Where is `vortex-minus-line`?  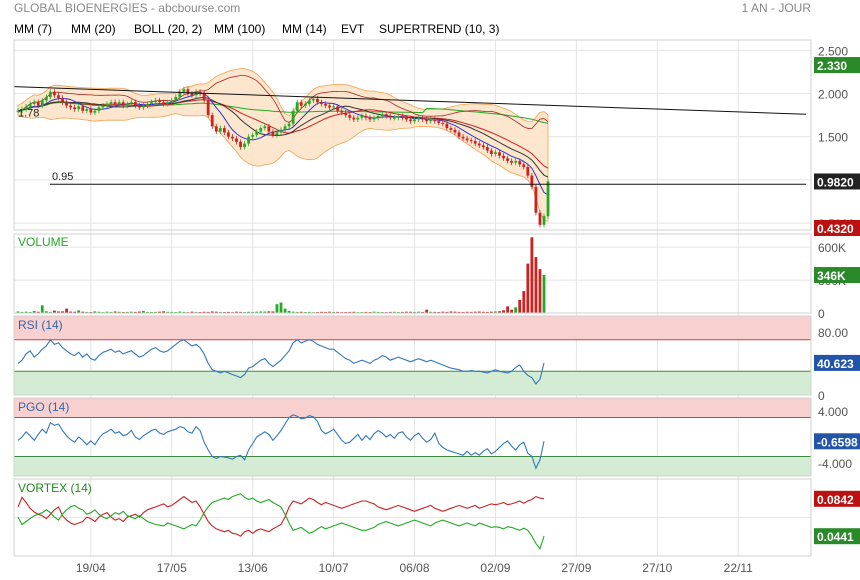
vortex-minus-line is located at coordinates (281, 521).